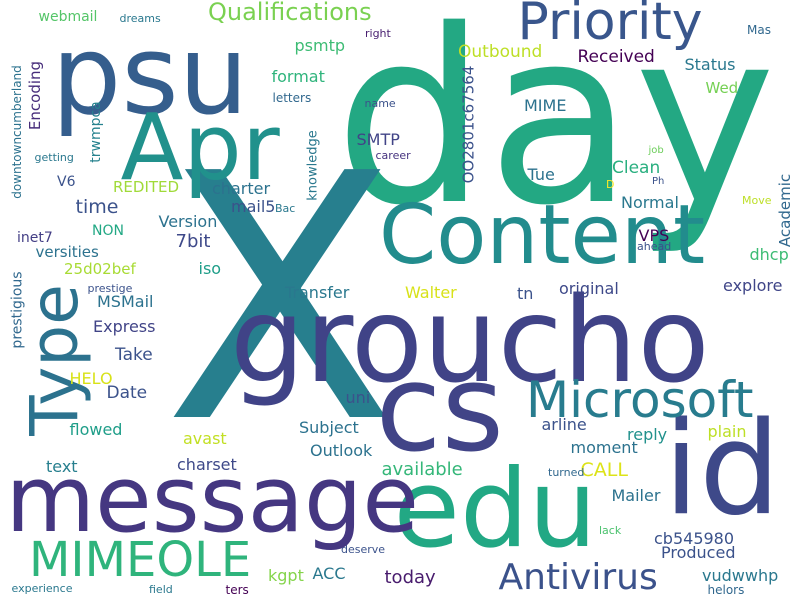  I want to click on word-helo: HELO, so click(91, 378).